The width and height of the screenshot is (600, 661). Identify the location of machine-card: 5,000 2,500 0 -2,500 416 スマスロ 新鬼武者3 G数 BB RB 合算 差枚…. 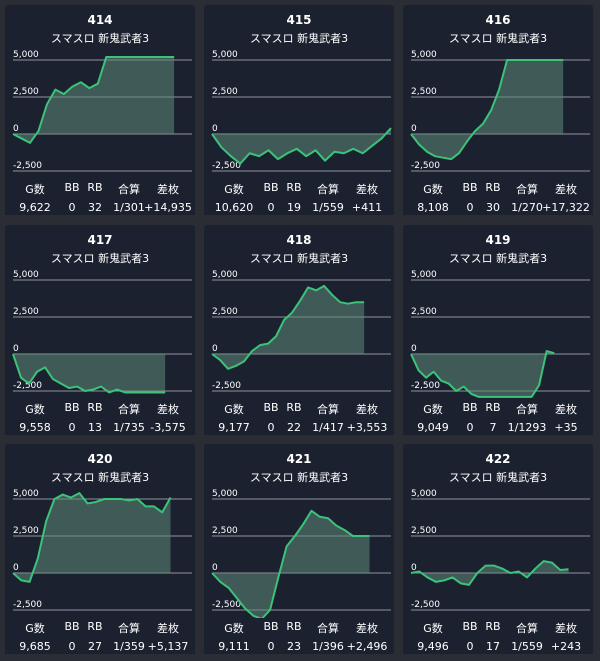
(498, 110).